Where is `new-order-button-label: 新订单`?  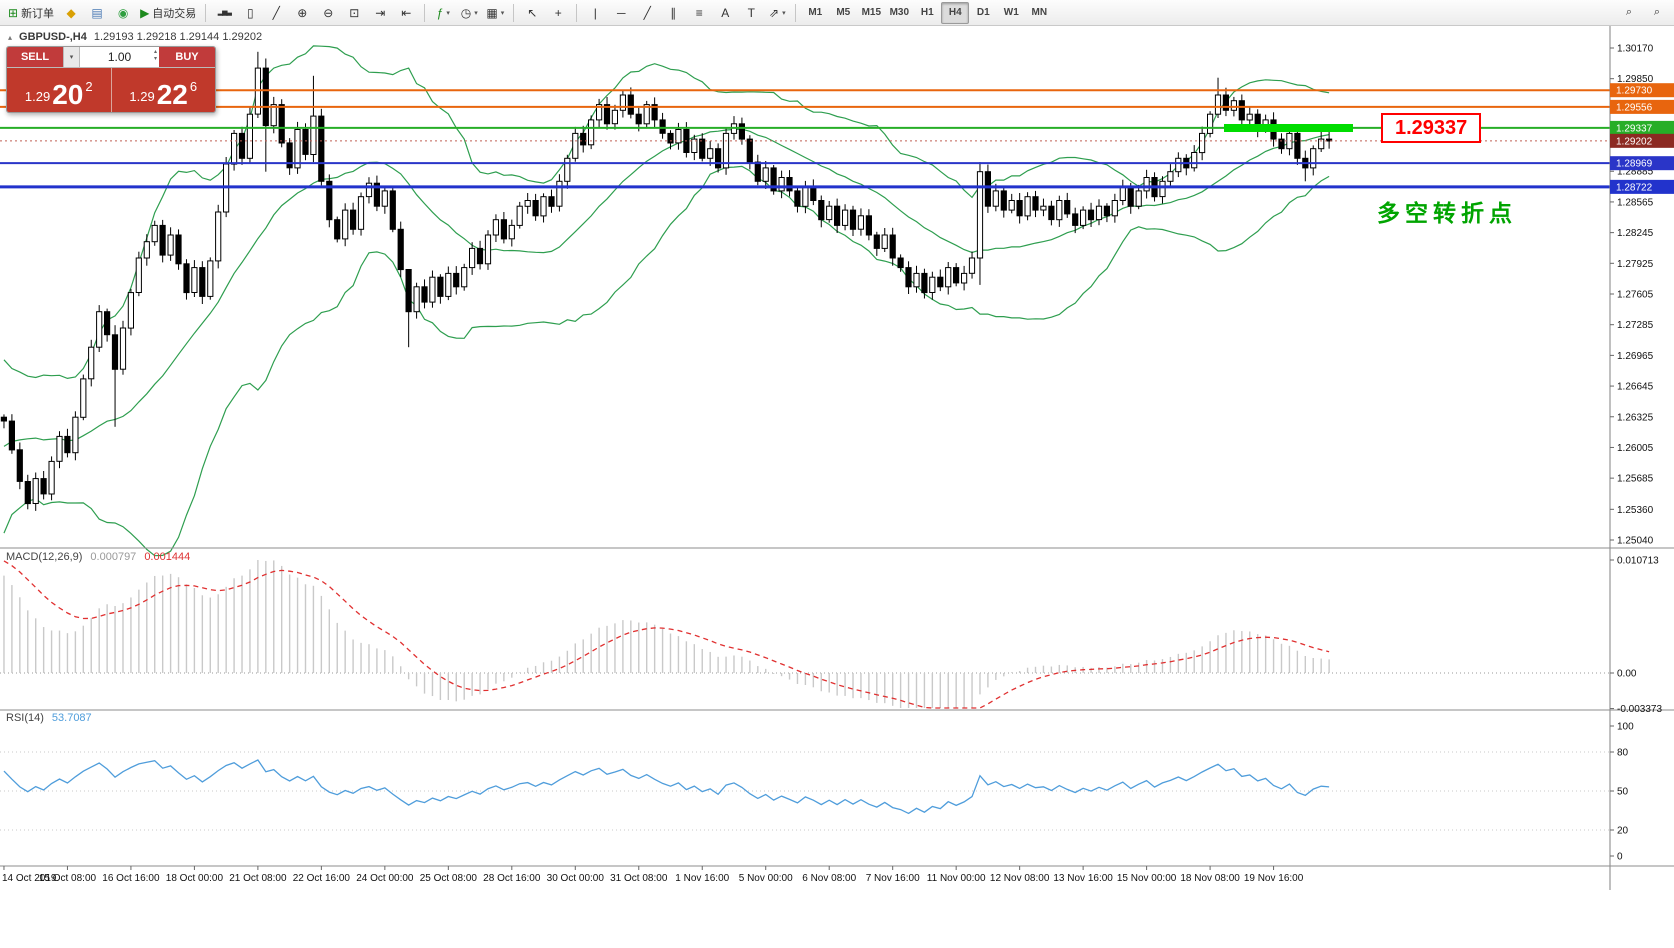 new-order-button-label: 新订单 is located at coordinates (38, 13).